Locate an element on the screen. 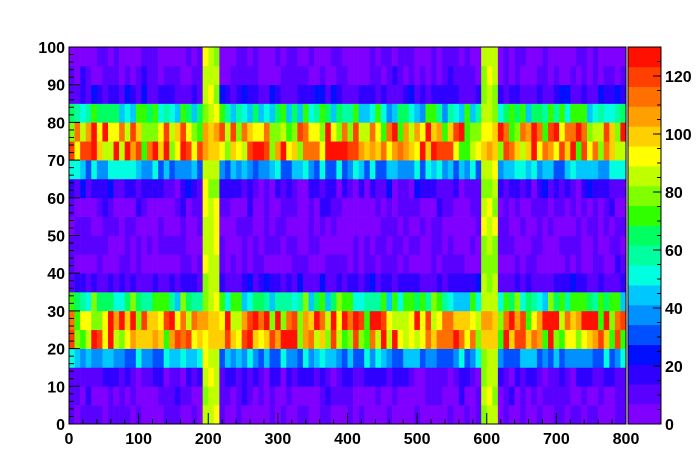 Image resolution: width=696 pixels, height=472 pixels. x-axis-ticks: 0 100 200 300 400 500 600 700 800 is located at coordinates (352, 430).